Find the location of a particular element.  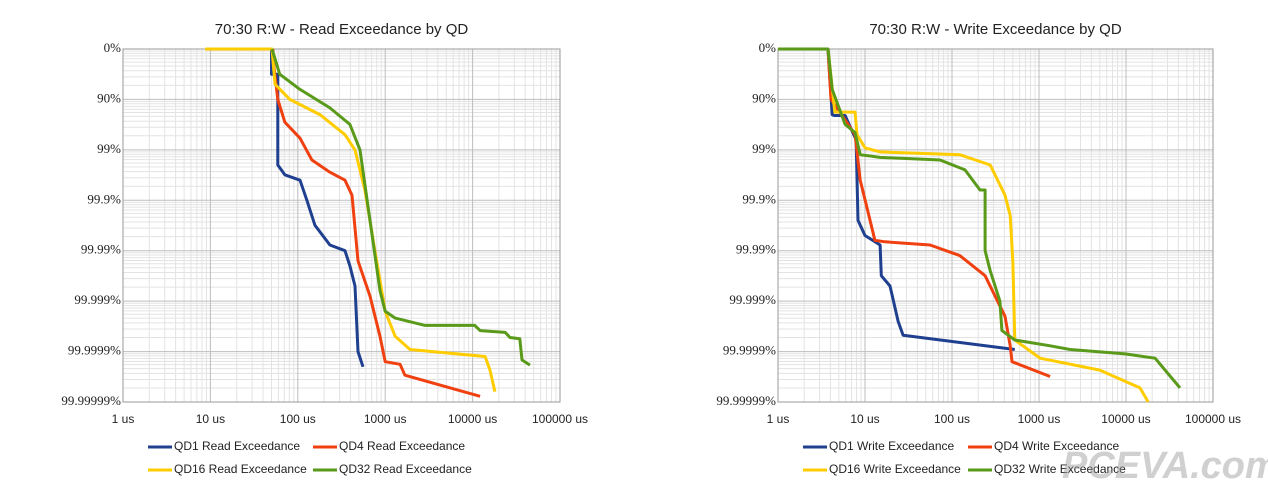

chart-title: 70:30 R:W - Write Exceedance by QD is located at coordinates (995, 29).